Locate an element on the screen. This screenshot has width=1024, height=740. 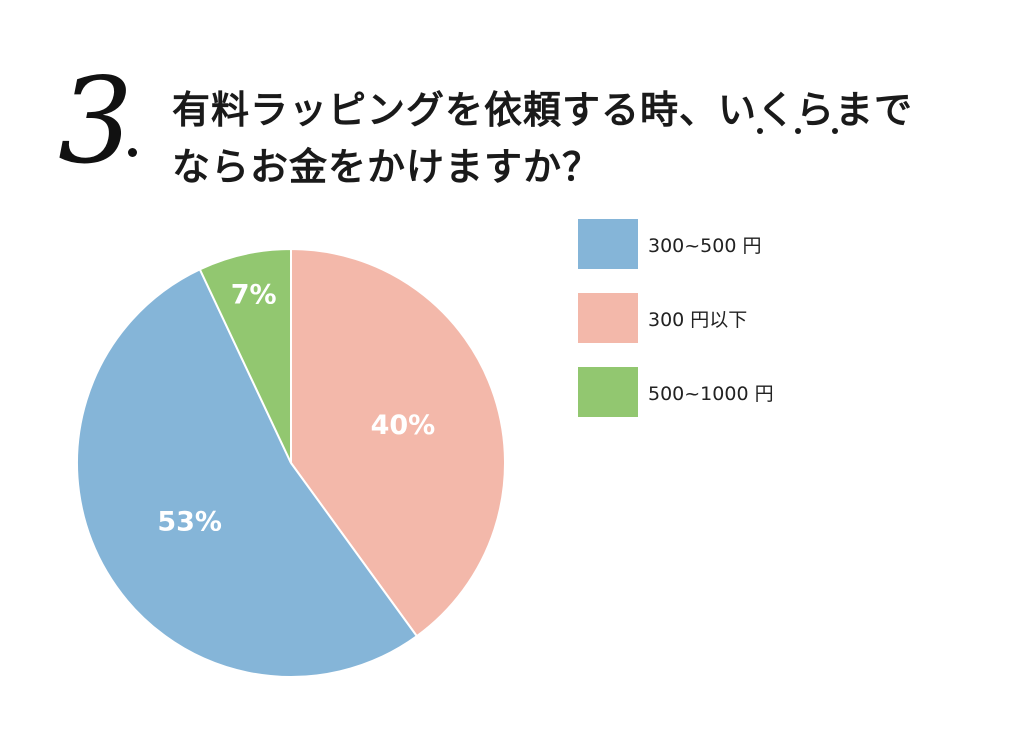
question-number: 3 is located at coordinates (96, 121).